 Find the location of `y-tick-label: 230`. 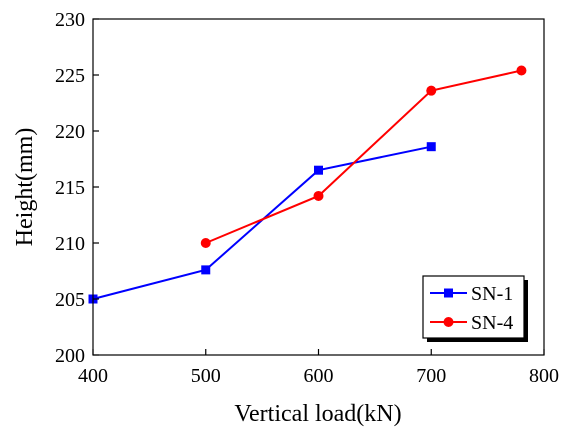

y-tick-label: 230 is located at coordinates (70, 20).